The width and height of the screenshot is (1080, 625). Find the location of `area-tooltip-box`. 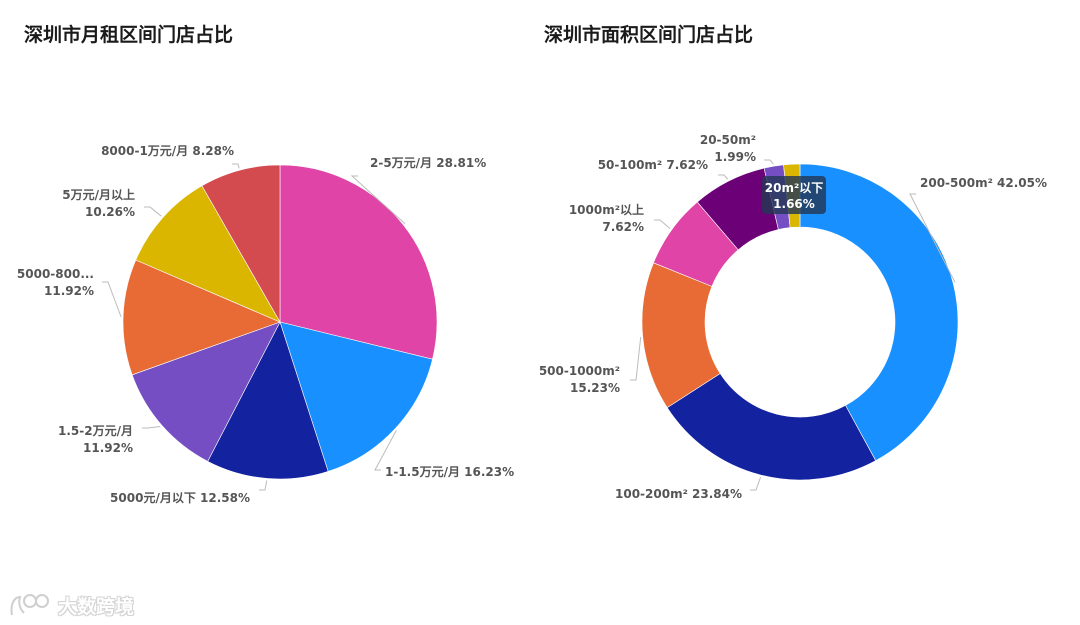

area-tooltip-box is located at coordinates (794, 195).